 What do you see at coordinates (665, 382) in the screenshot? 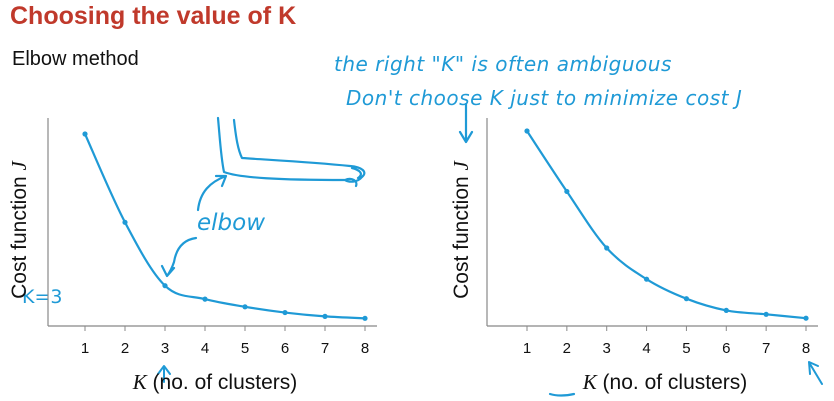
I see `right-x-axis-label: K (no. of clusters)` at bounding box center [665, 382].